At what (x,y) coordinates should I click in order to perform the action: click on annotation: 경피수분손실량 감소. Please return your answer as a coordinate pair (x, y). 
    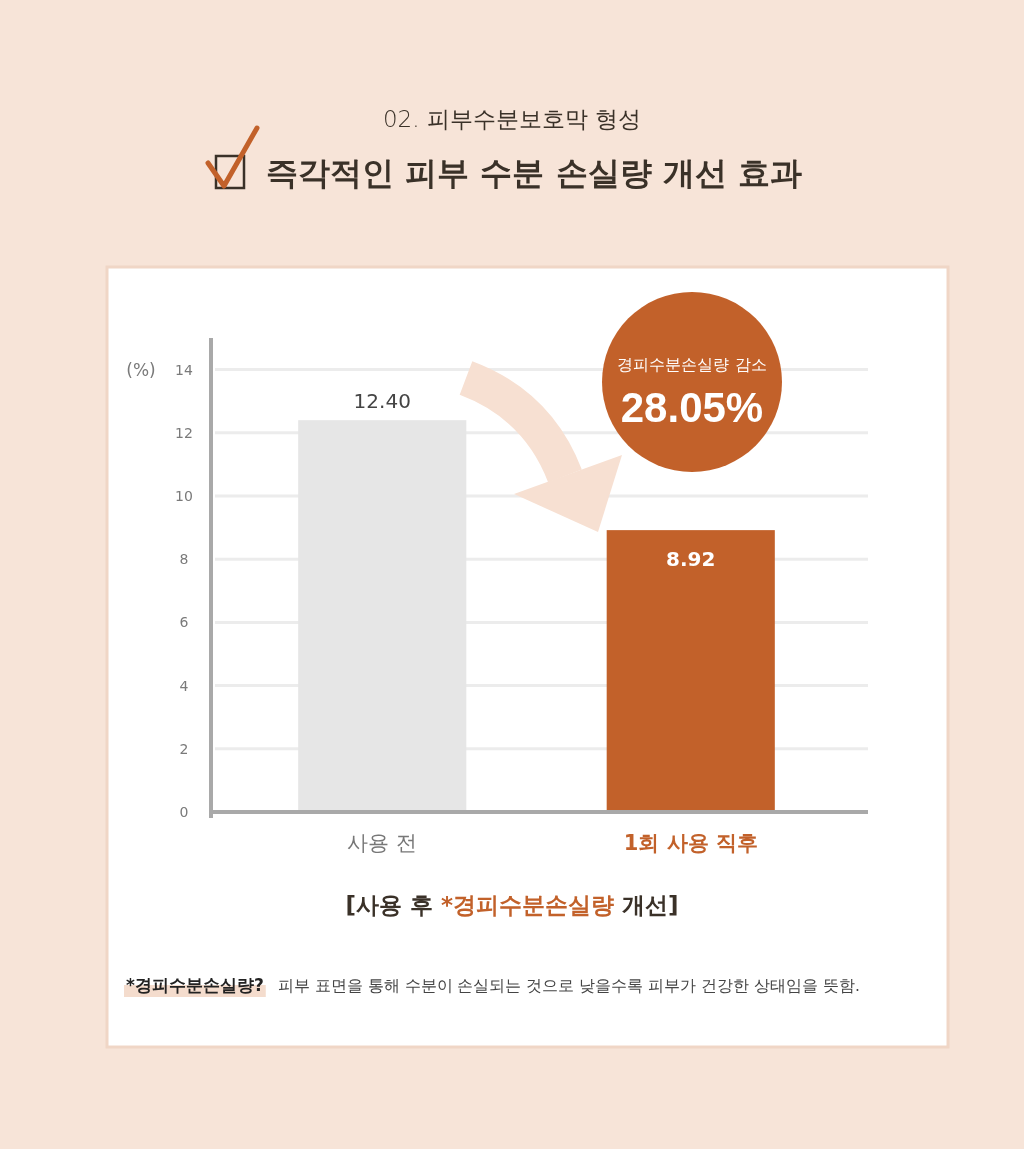
    Looking at the image, I should click on (692, 364).